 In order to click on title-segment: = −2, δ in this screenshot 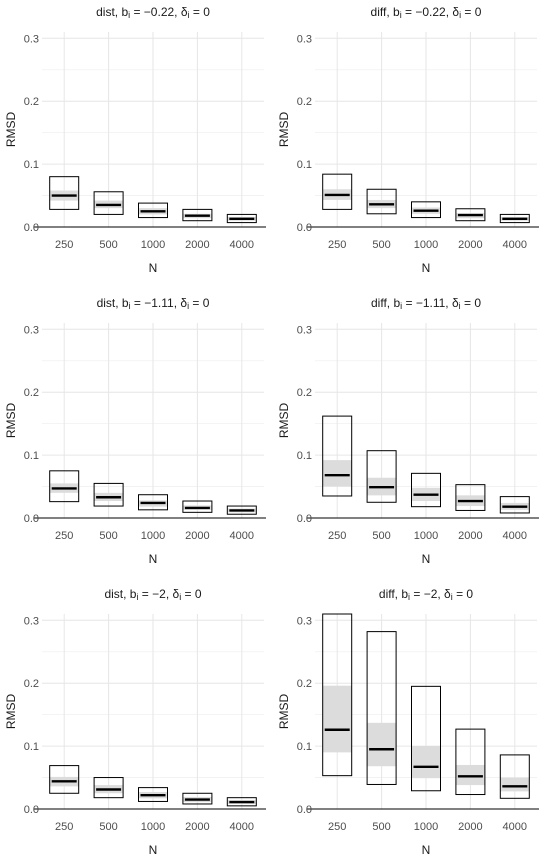, I will do `click(158, 594)`.